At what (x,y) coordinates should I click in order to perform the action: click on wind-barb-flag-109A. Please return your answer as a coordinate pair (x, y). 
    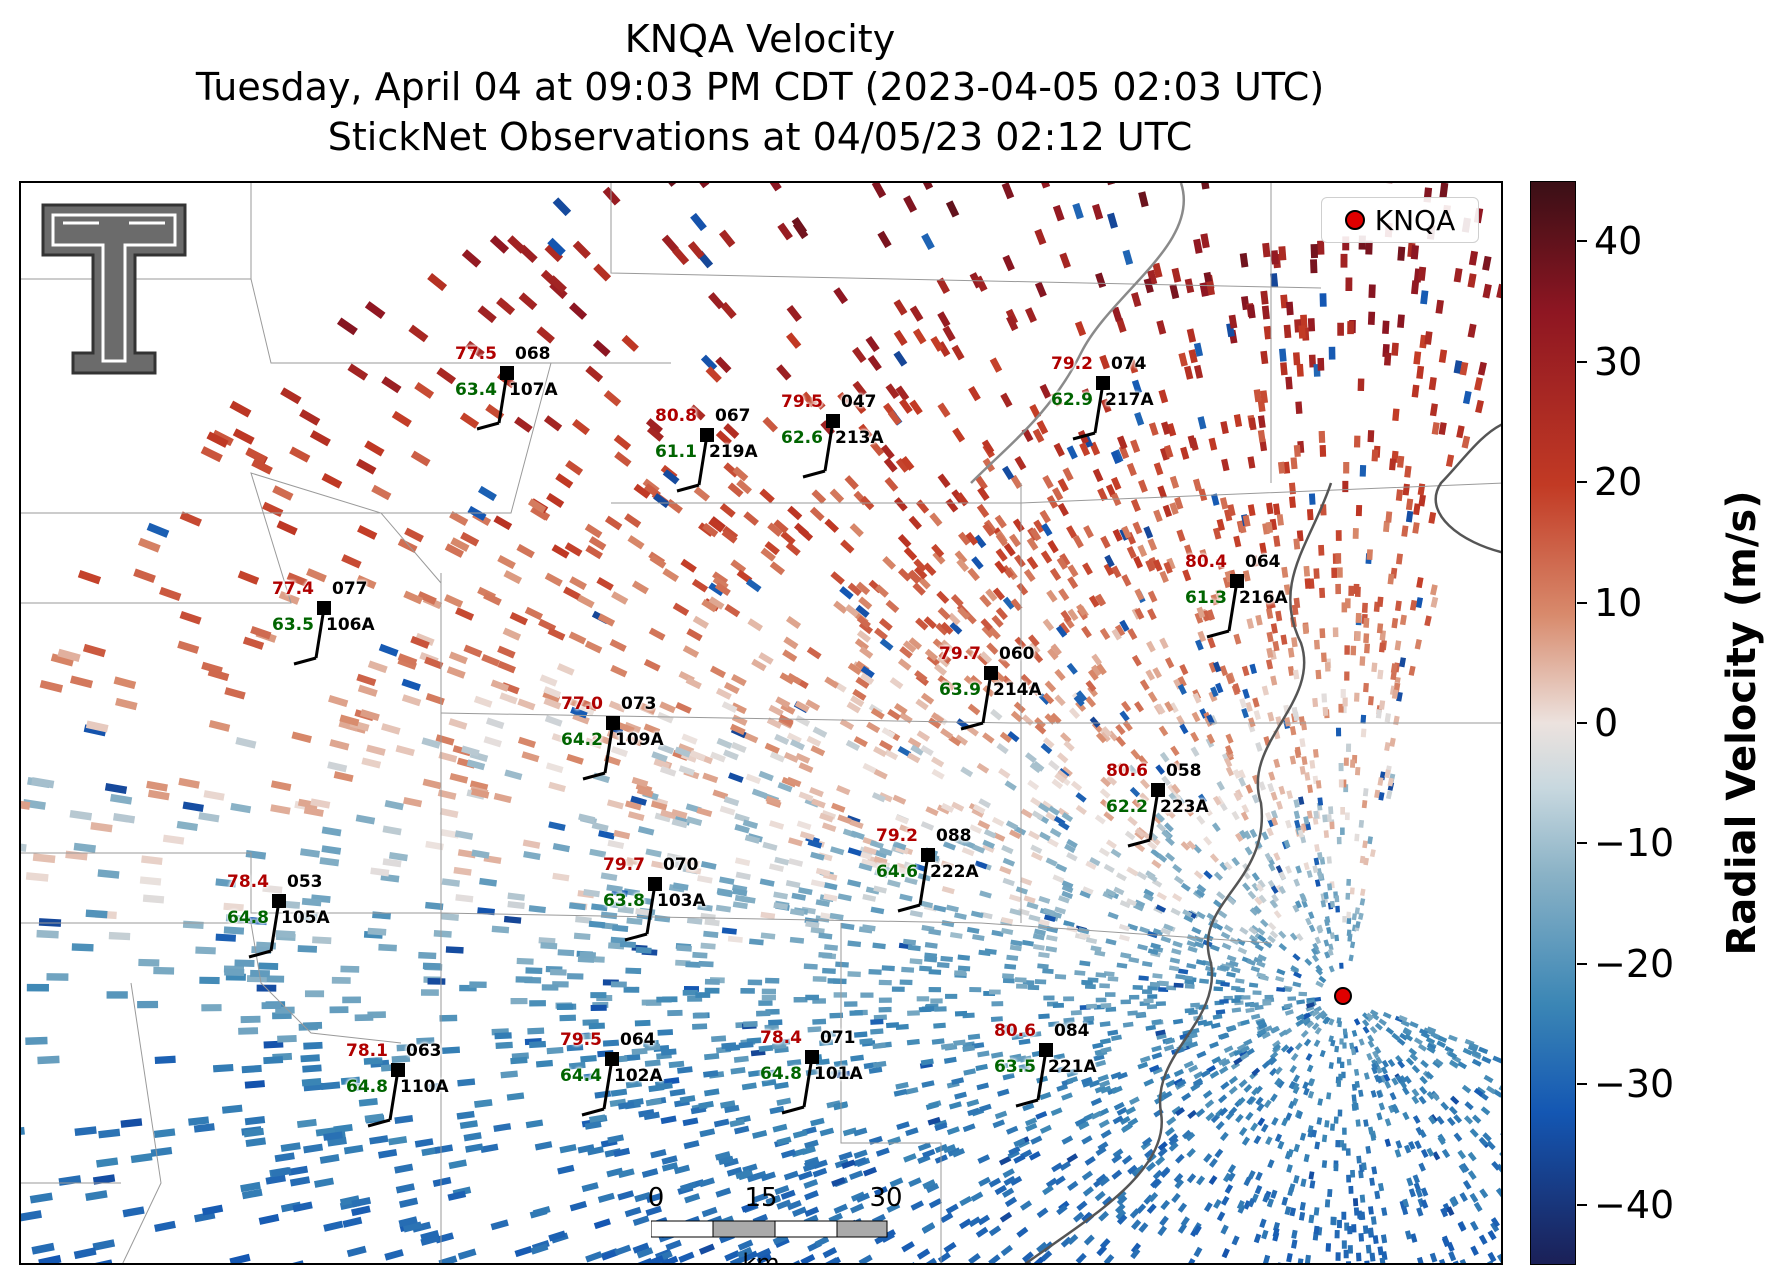
    Looking at the image, I should click on (594, 776).